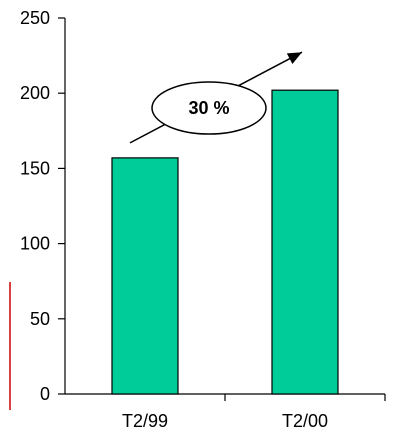  What do you see at coordinates (35, 244) in the screenshot?
I see `y-tick-label: 100` at bounding box center [35, 244].